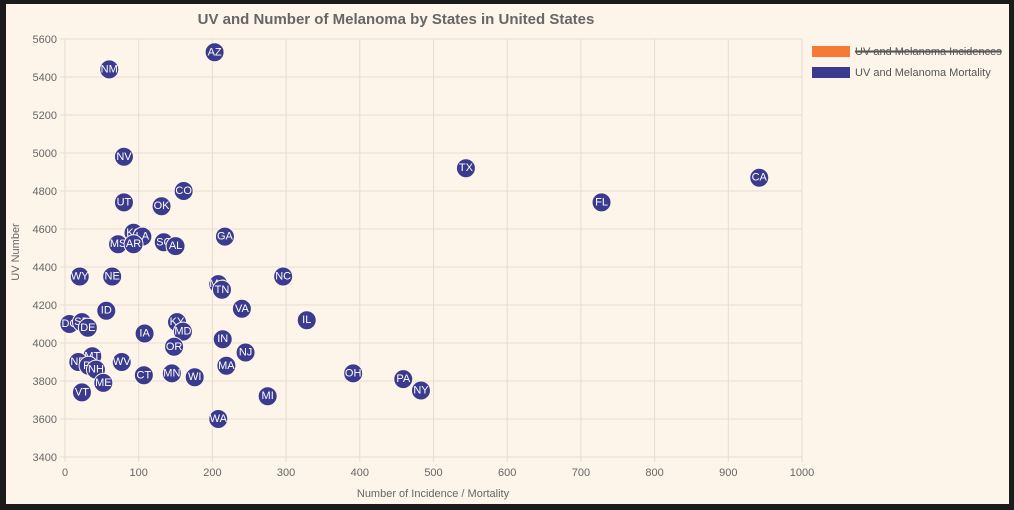 This screenshot has height=510, width=1014. I want to click on data-point: AL, so click(175, 246).